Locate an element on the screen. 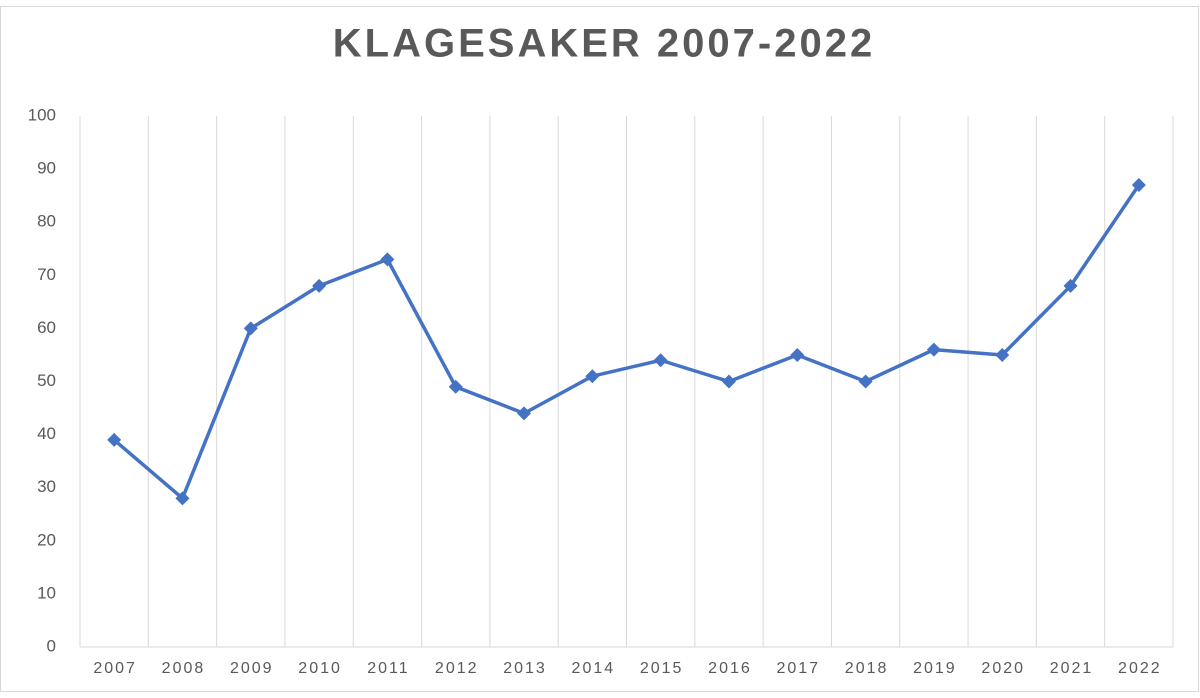  y-tick-label: 60 is located at coordinates (46, 327).